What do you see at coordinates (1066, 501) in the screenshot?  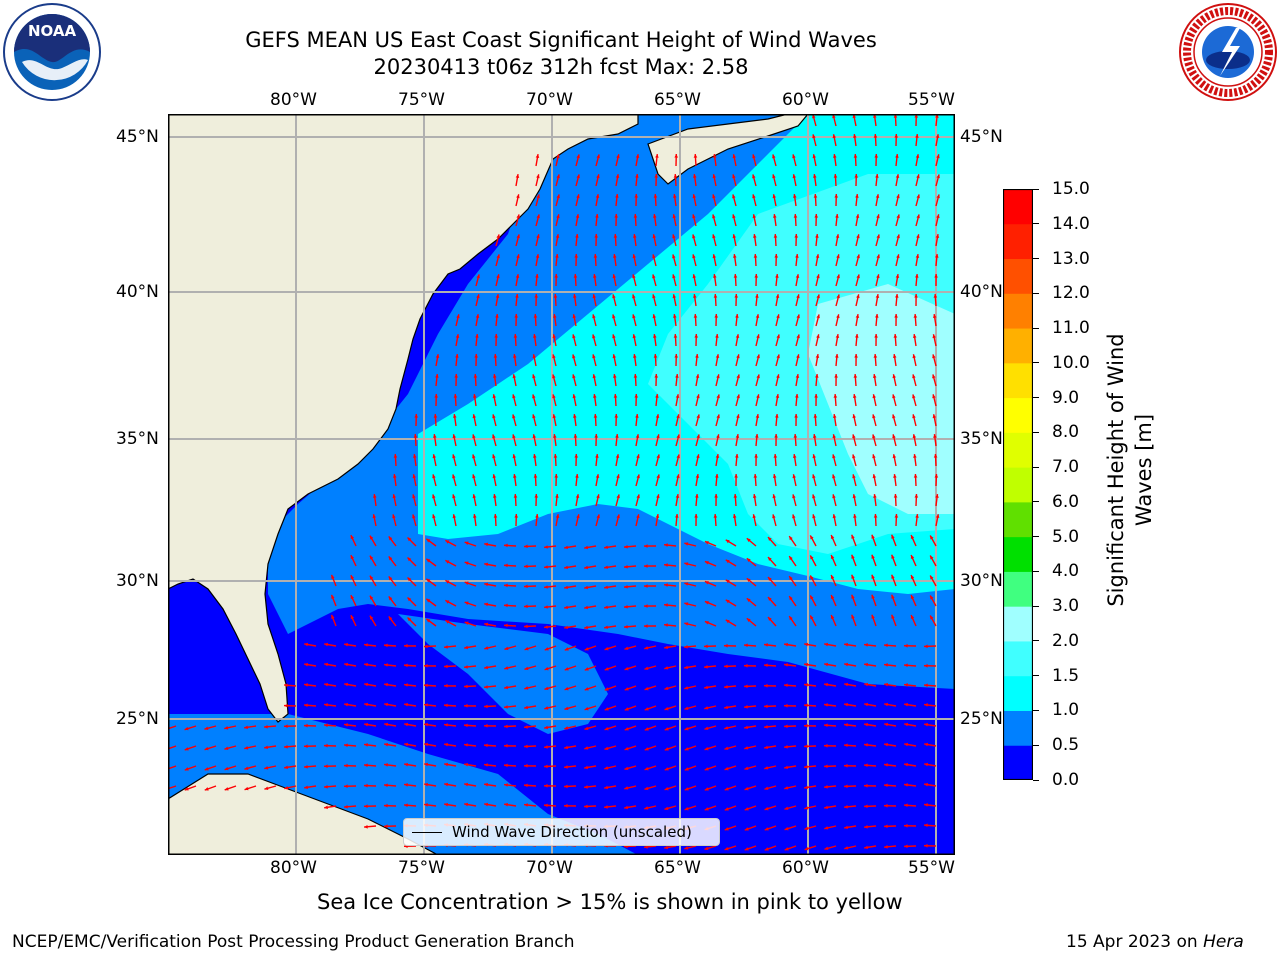 I see `colorbar-tick-label: 6.0` at bounding box center [1066, 501].